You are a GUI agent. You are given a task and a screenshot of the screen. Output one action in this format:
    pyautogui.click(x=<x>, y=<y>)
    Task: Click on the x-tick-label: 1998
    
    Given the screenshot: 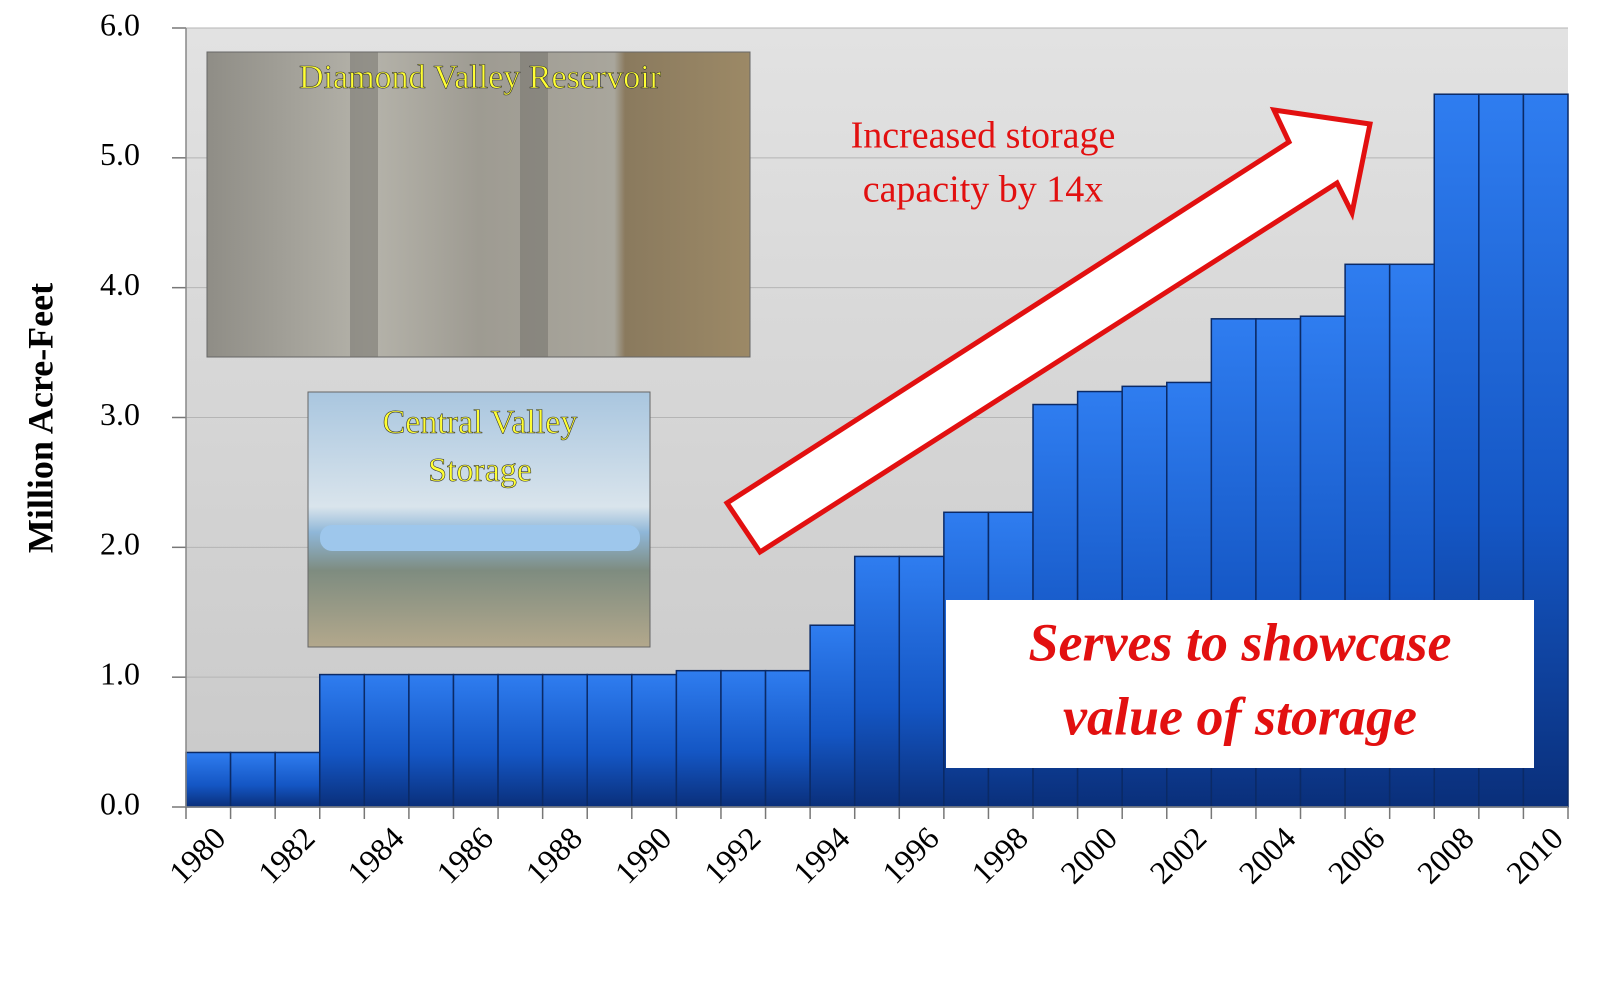 What is the action you would take?
    pyautogui.click(x=999, y=855)
    